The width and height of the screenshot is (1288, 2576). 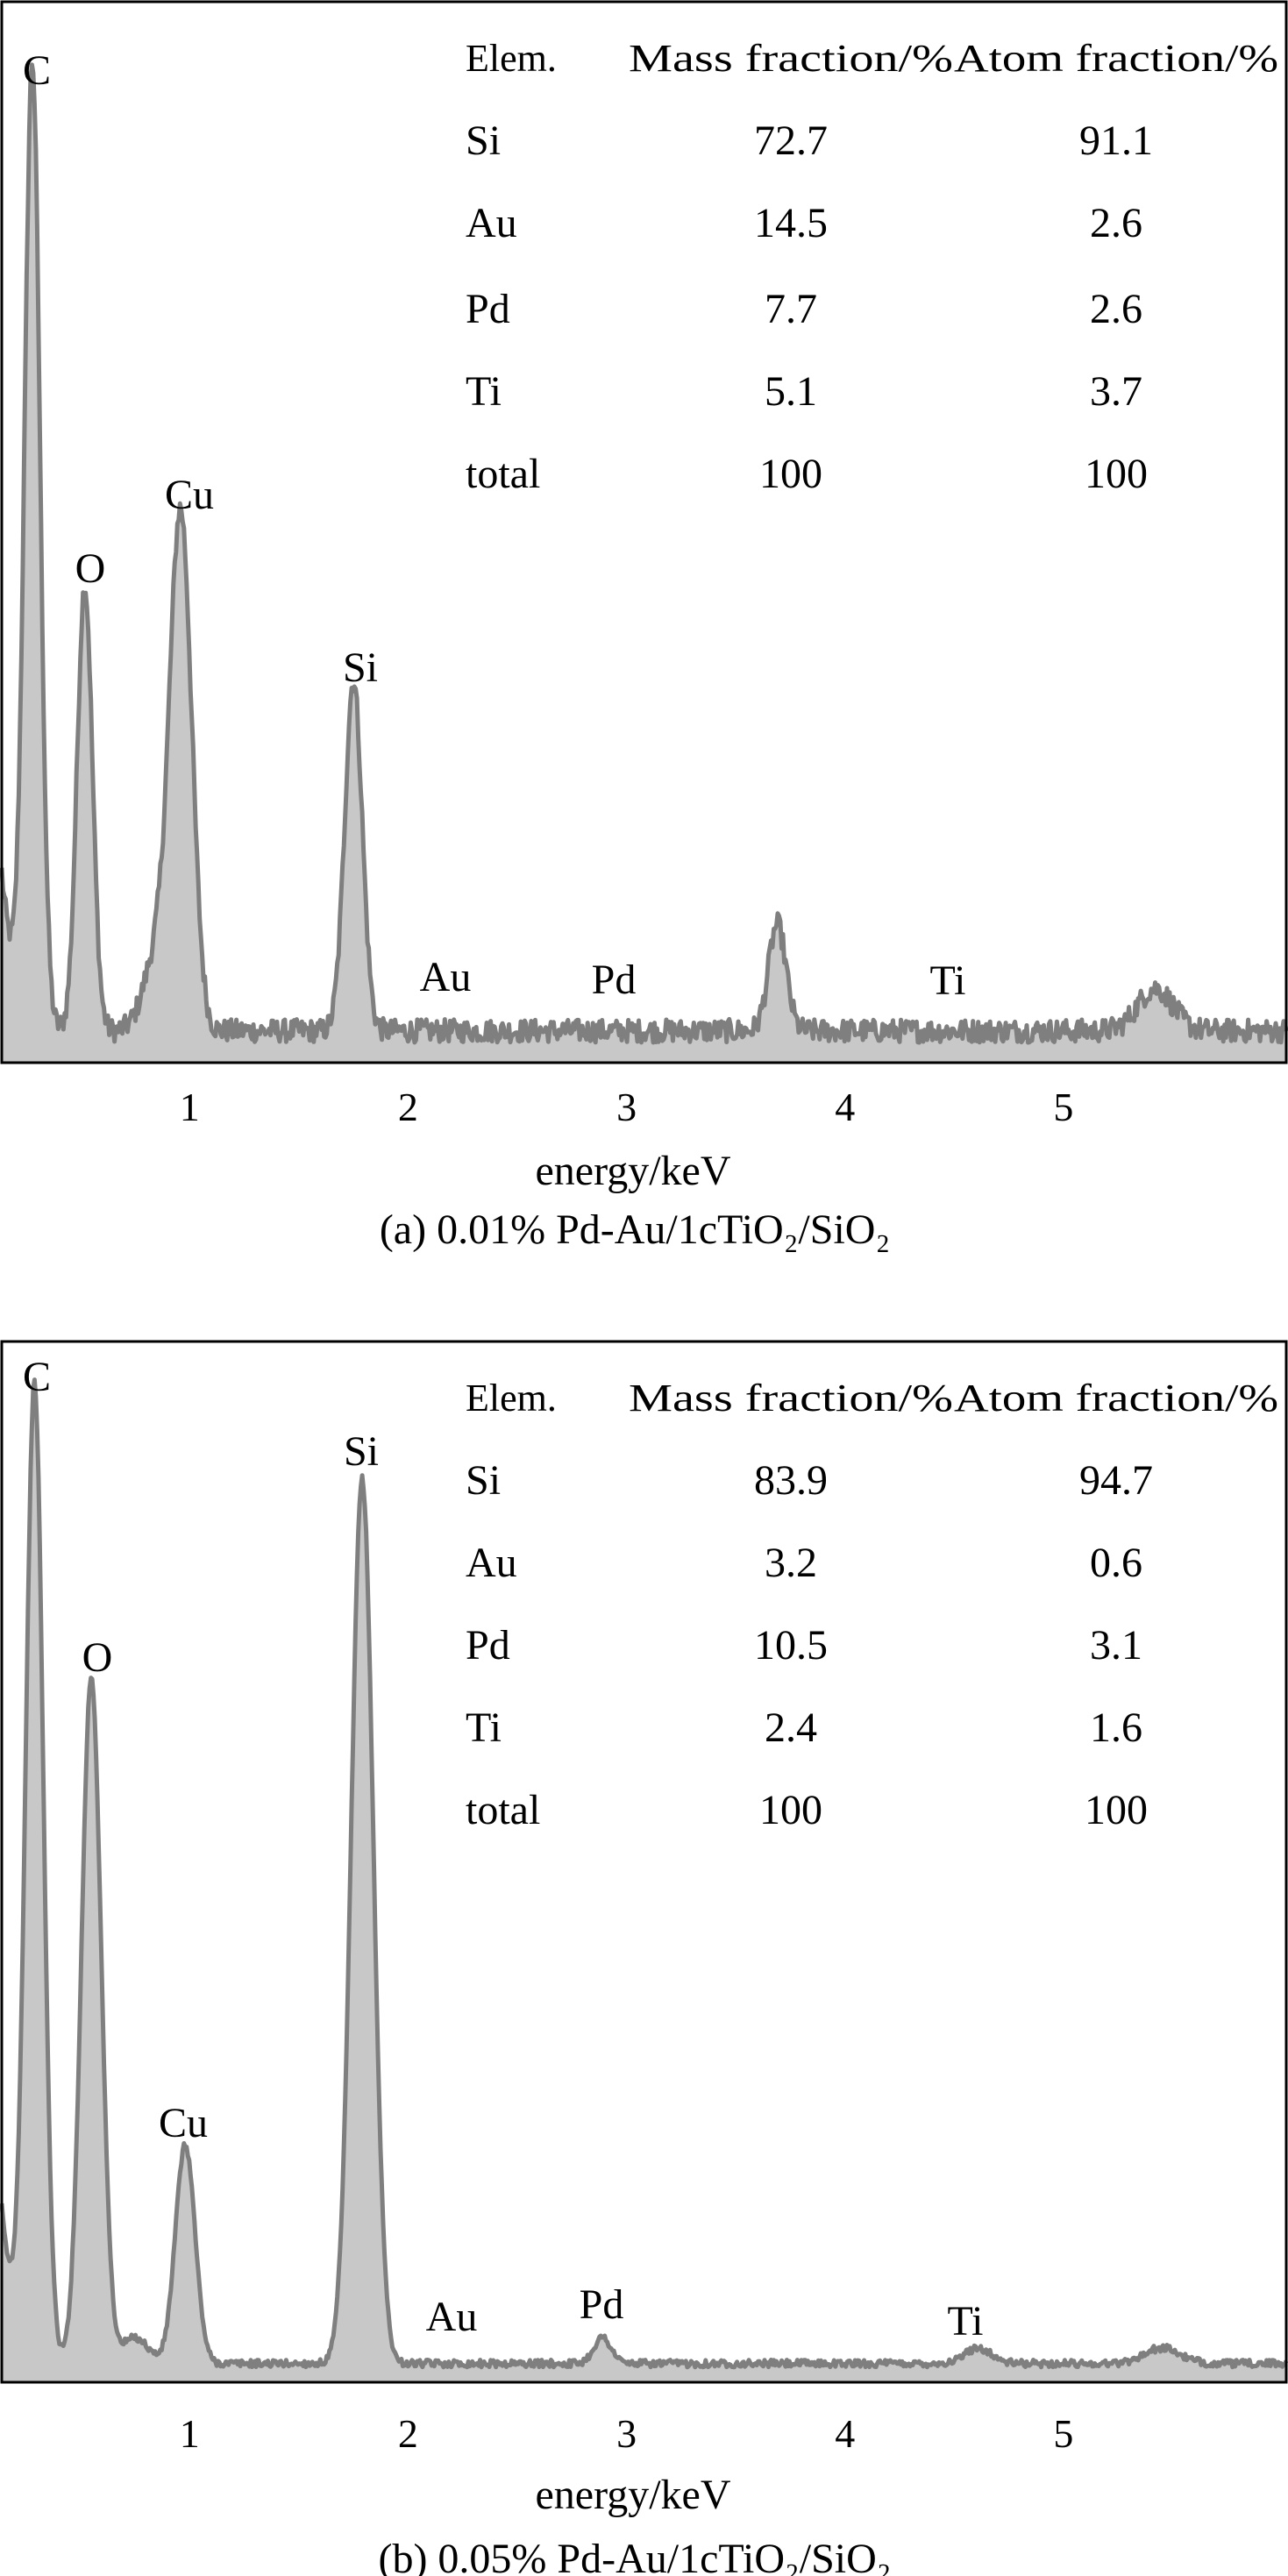 I want to click on table-cell: 3.7, so click(x=1116, y=391).